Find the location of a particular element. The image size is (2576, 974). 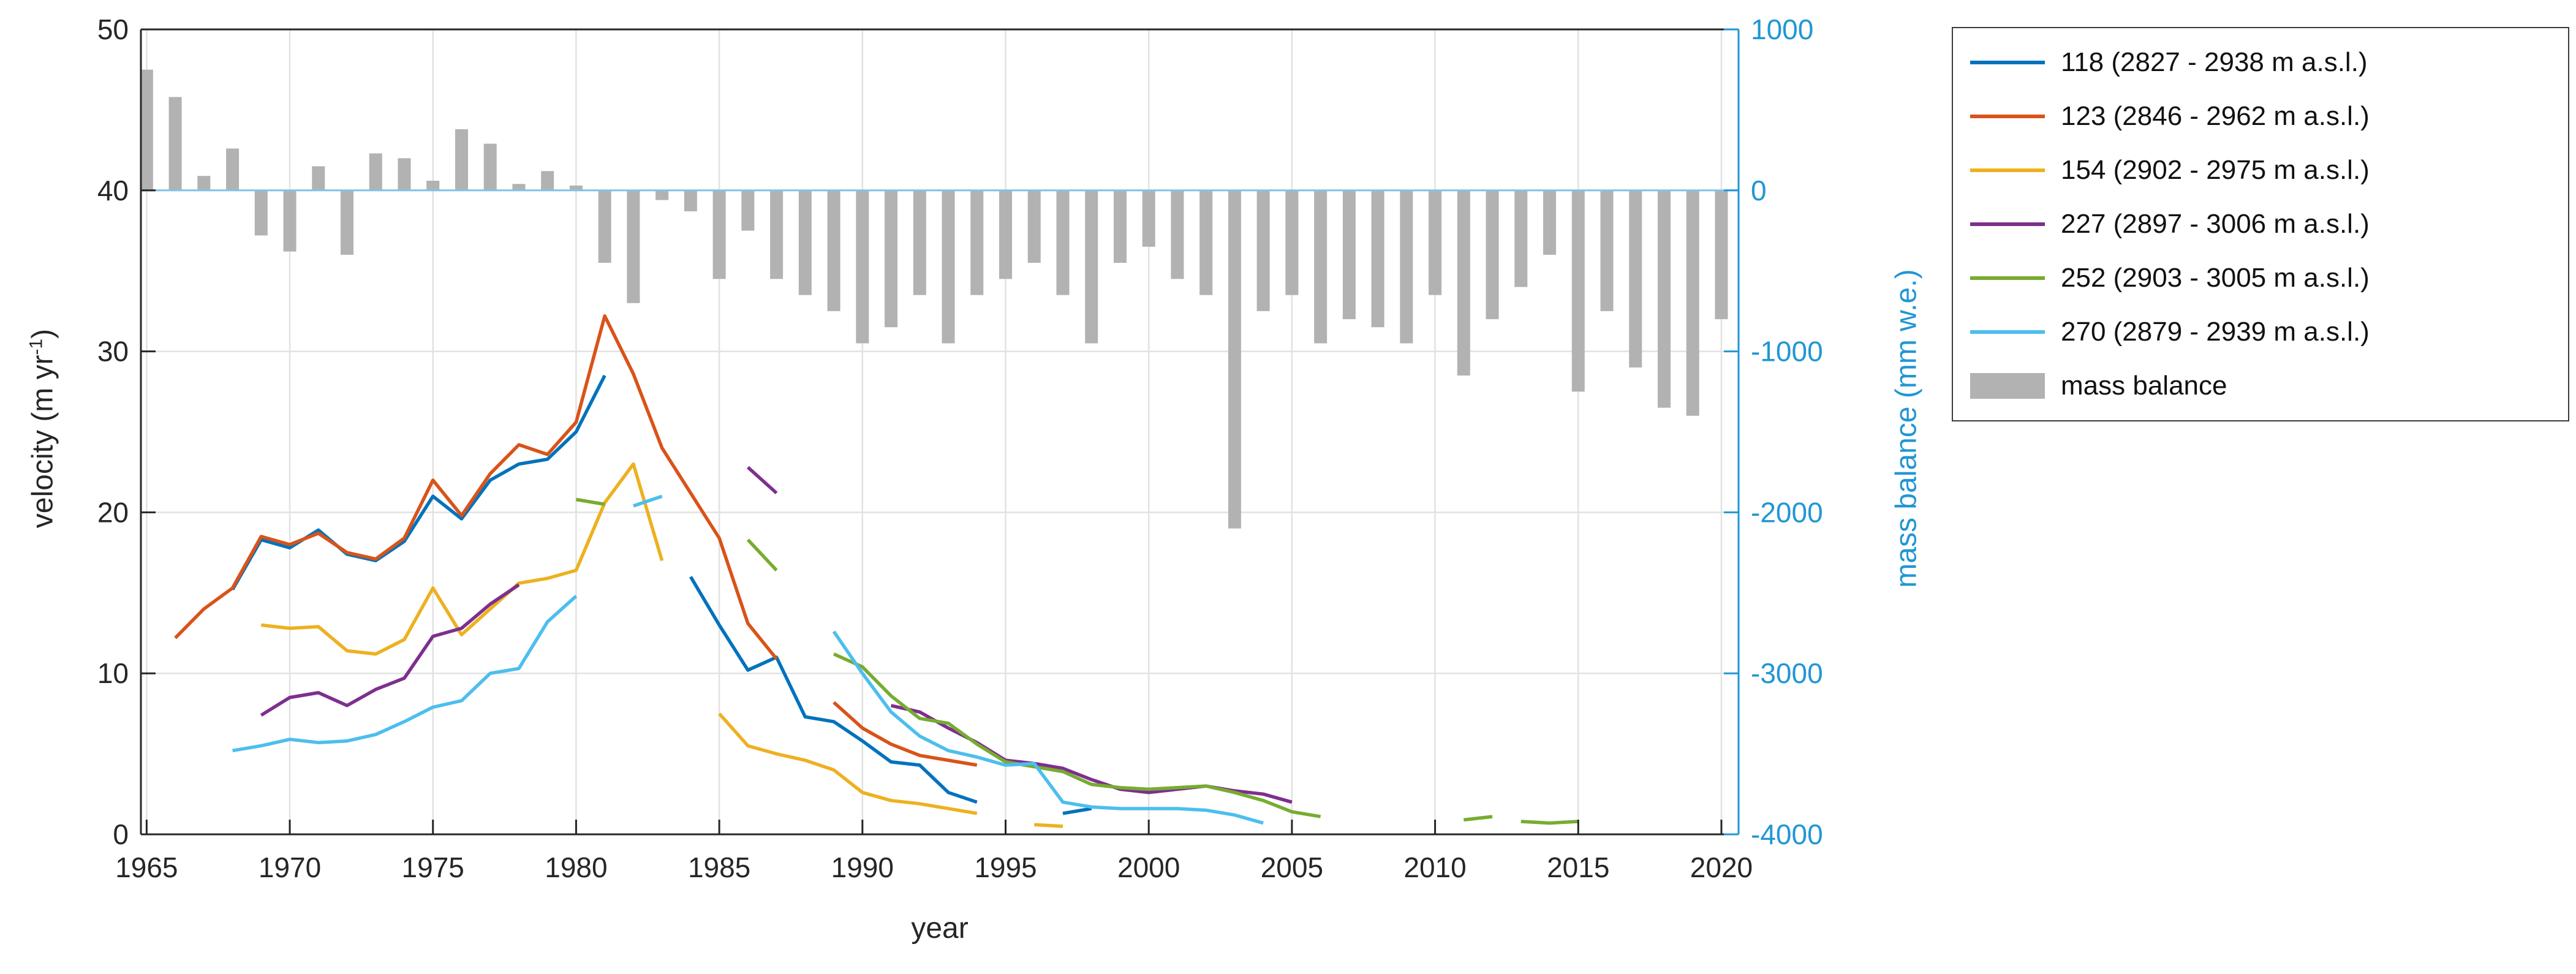

x-tick-label: 1975 is located at coordinates (433, 867).